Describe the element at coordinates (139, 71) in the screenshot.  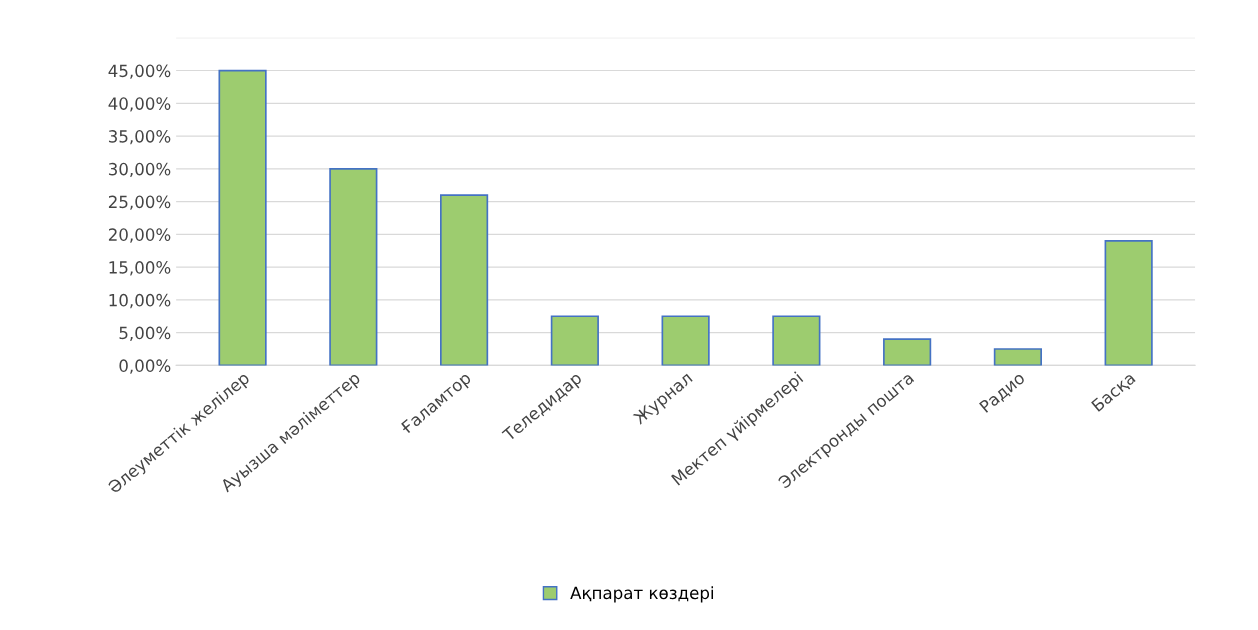
I see `y-tick-label: 45,00%` at that location.